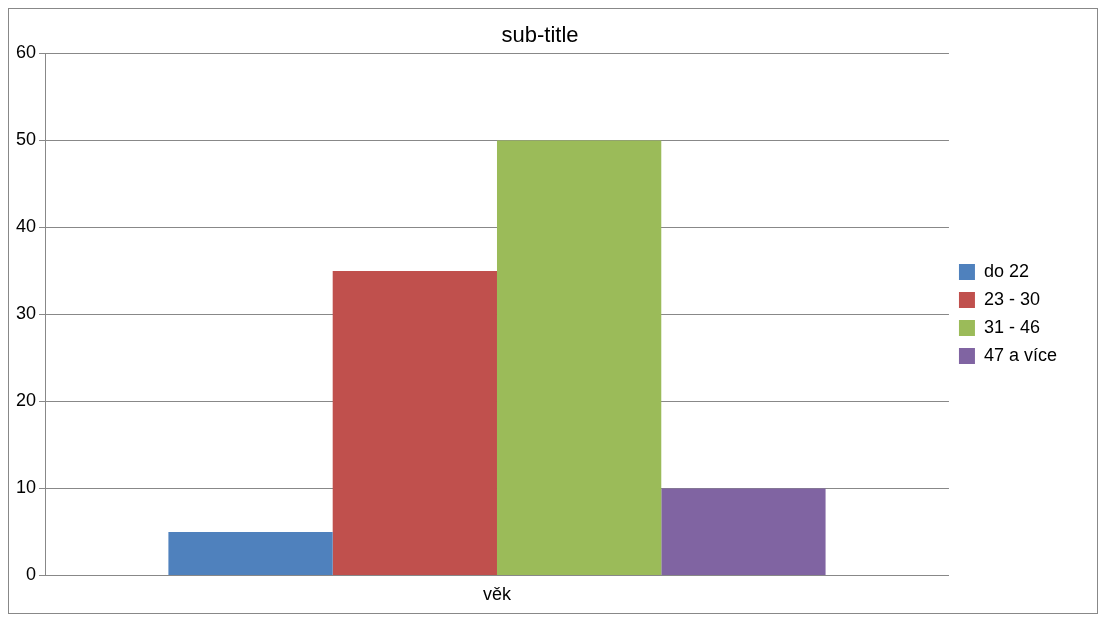 The height and width of the screenshot is (622, 1108). I want to click on legend-label: 23 - 30, so click(1011, 298).